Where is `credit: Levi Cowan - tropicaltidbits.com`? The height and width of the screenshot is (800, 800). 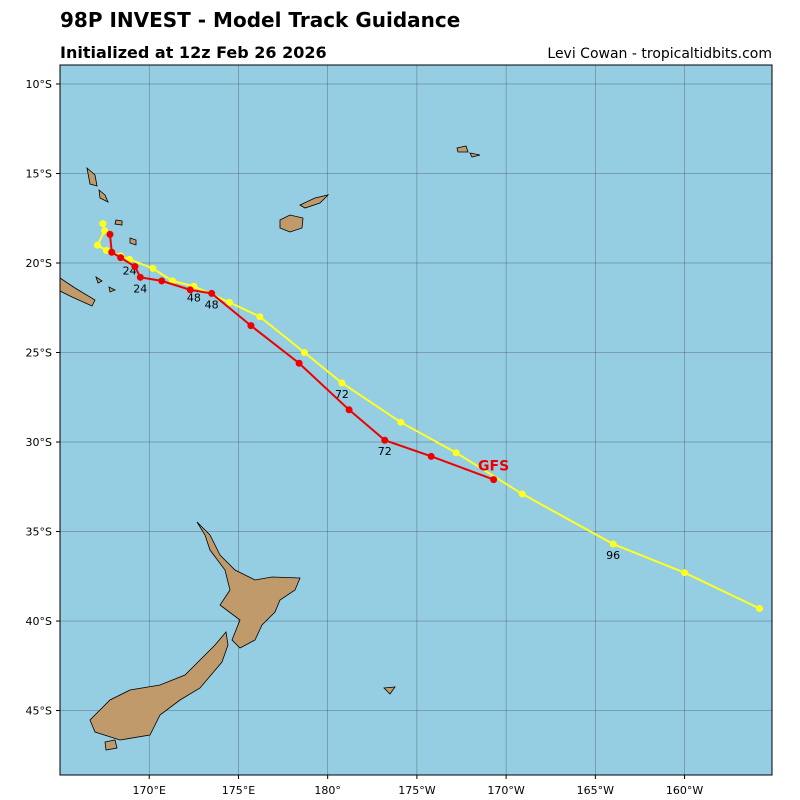
credit: Levi Cowan - tropicaltidbits.com is located at coordinates (659, 54).